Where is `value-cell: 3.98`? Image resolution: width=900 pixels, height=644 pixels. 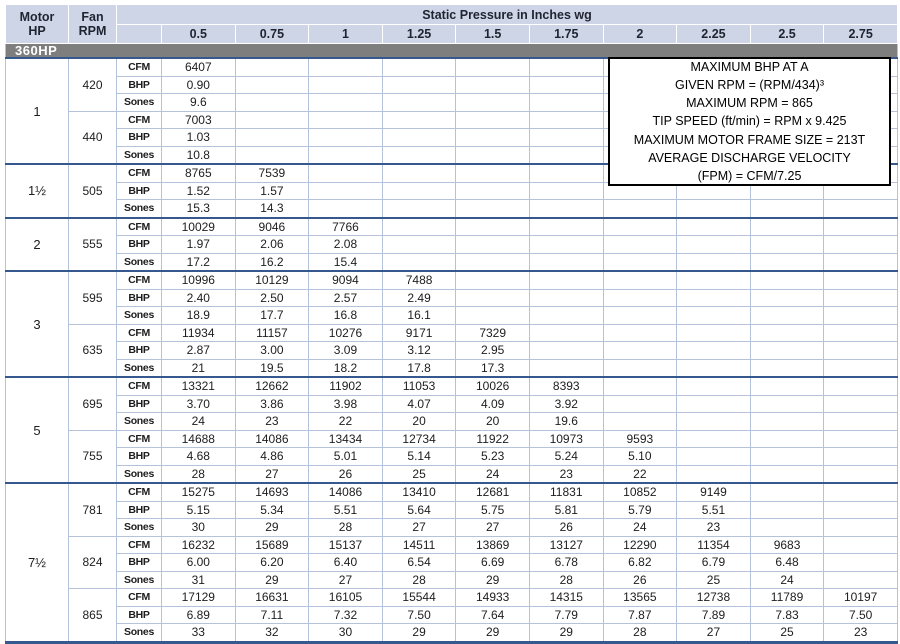
value-cell: 3.98 is located at coordinates (345, 403).